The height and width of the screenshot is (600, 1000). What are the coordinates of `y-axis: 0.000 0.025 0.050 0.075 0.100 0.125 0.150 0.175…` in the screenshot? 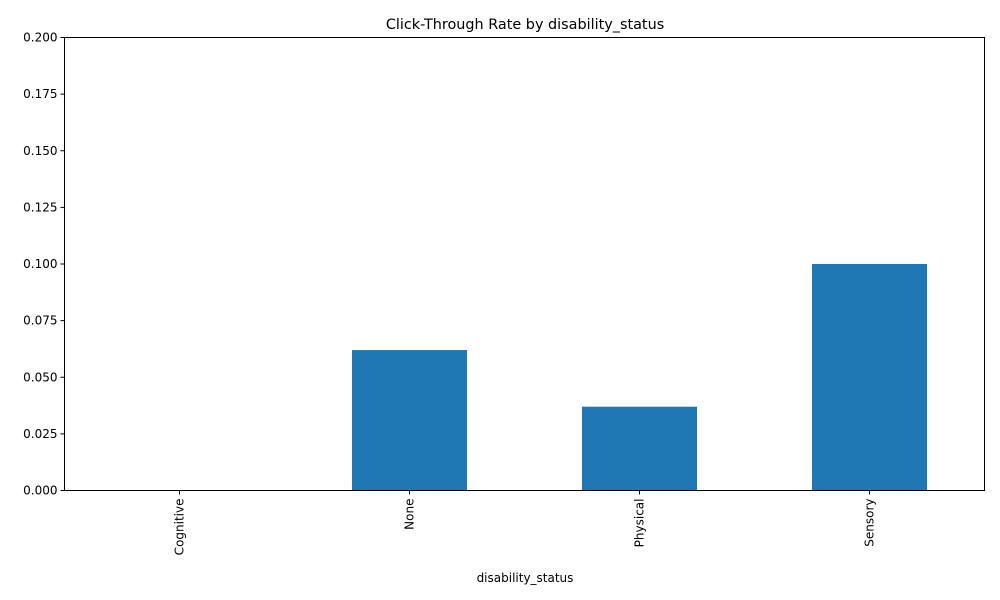 It's located at (44, 264).